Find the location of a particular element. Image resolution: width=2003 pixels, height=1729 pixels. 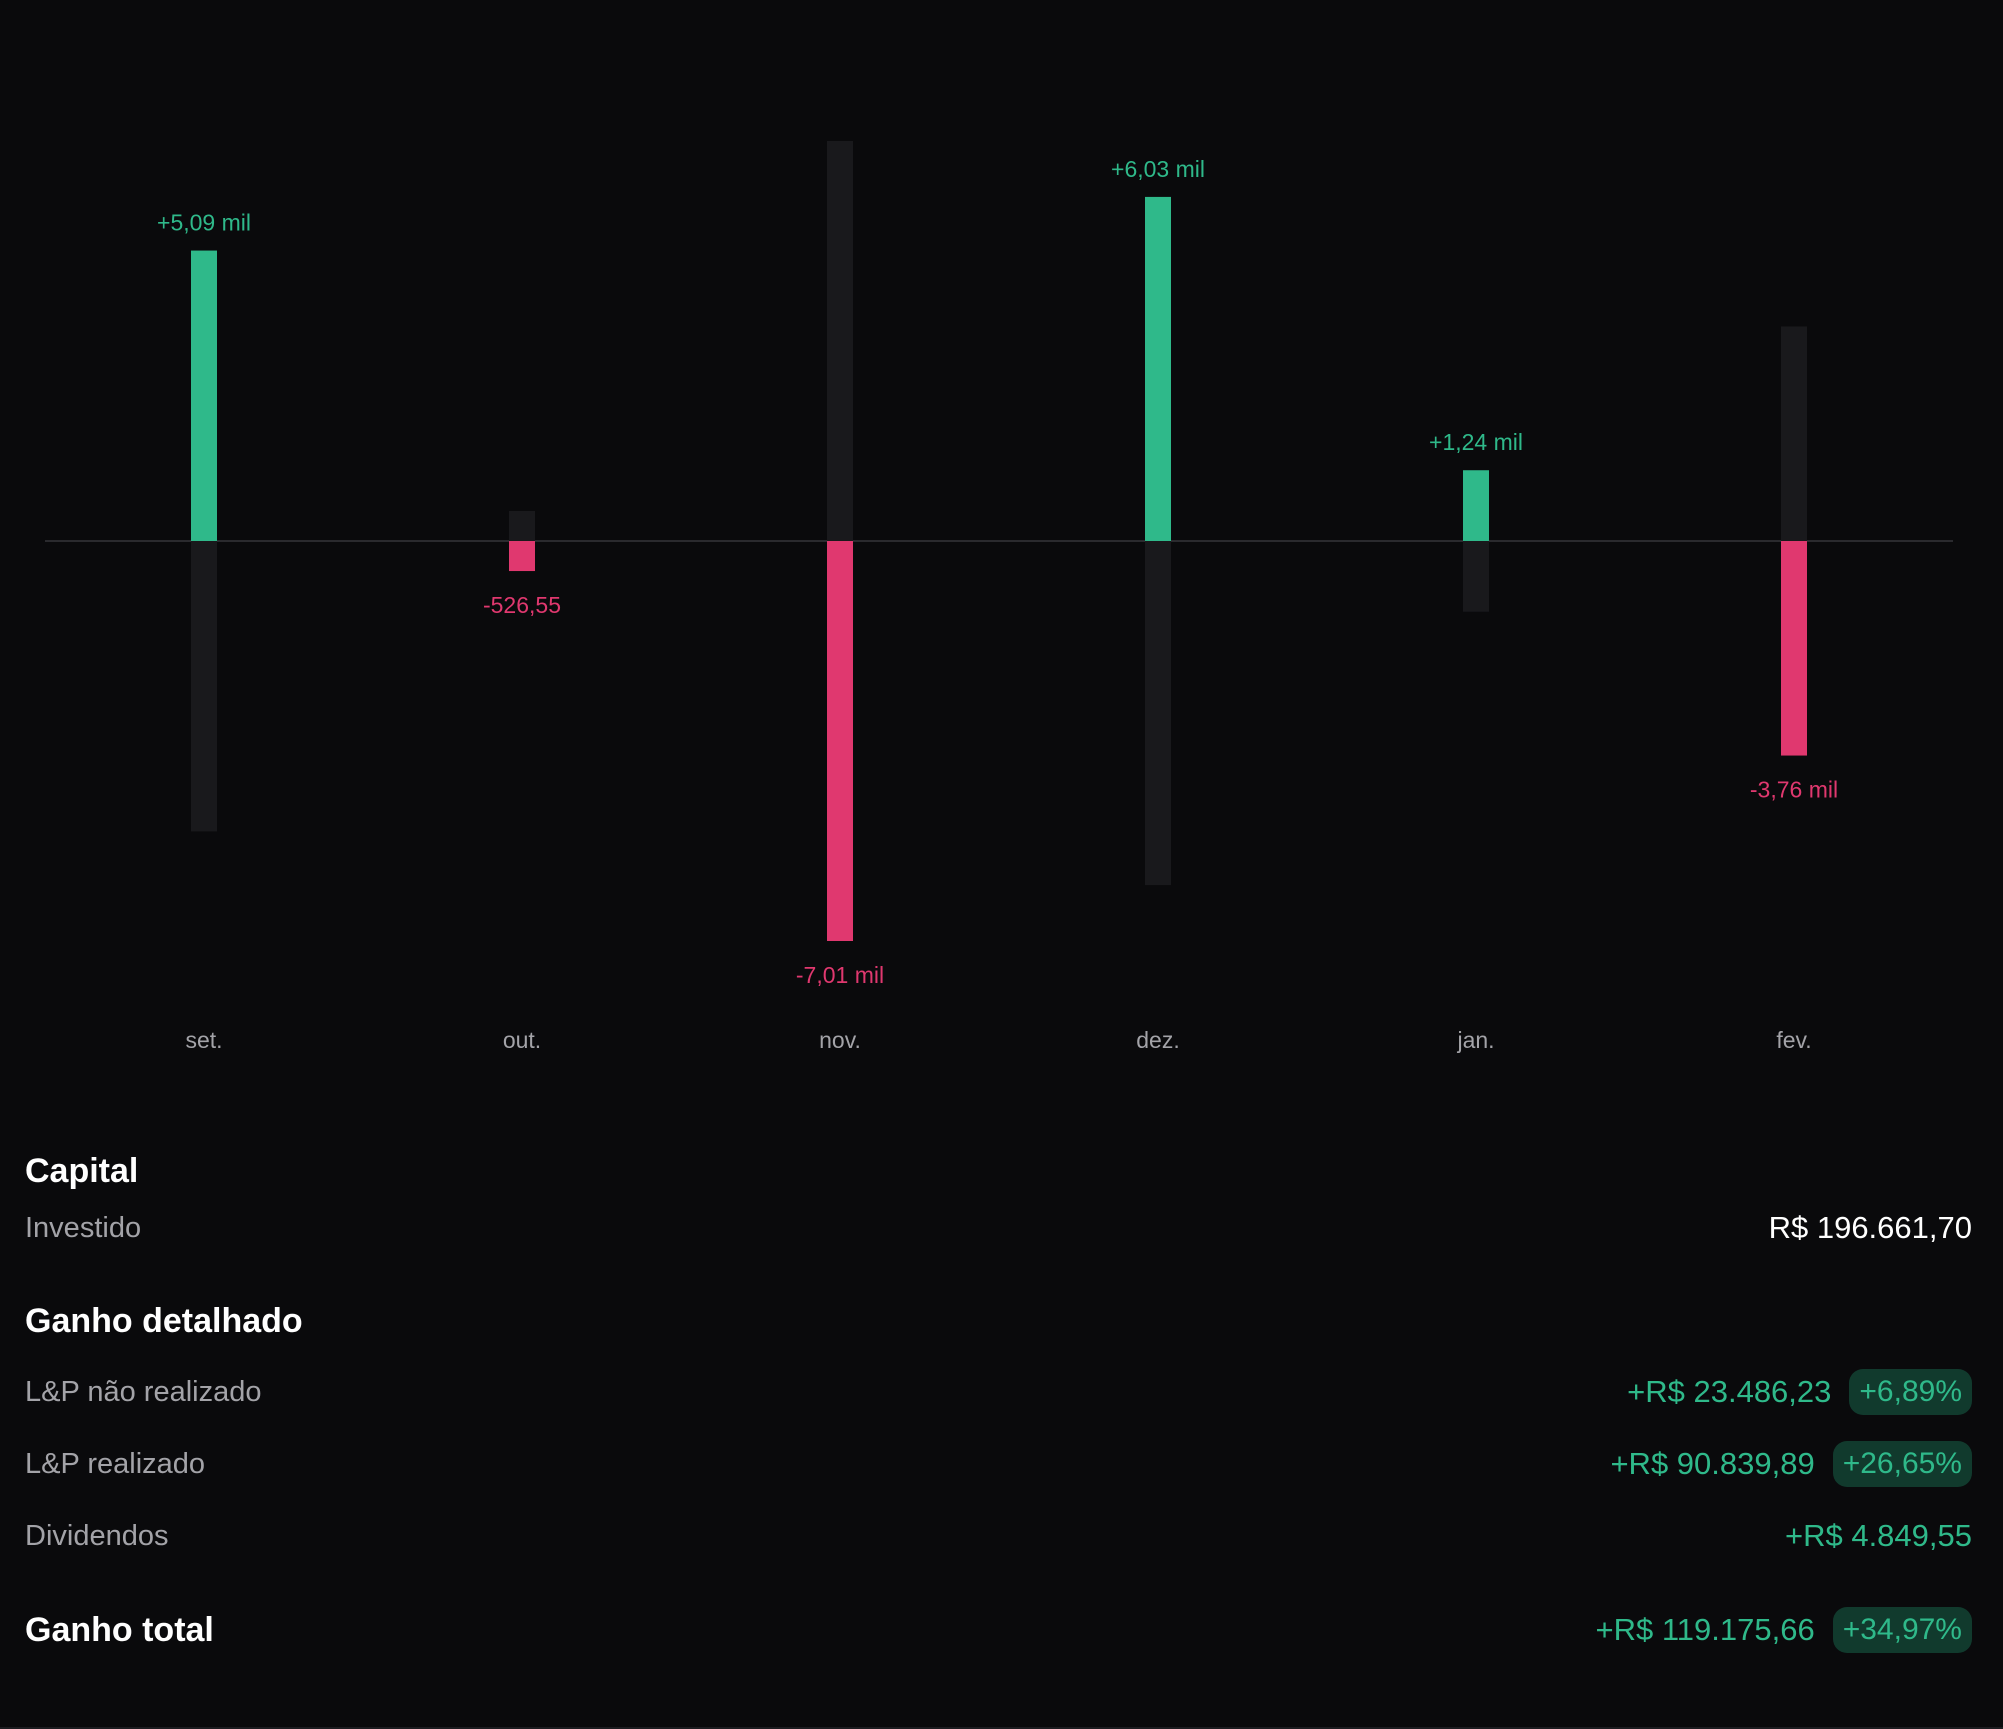

tick-label-2: nov. is located at coordinates (840, 1040).